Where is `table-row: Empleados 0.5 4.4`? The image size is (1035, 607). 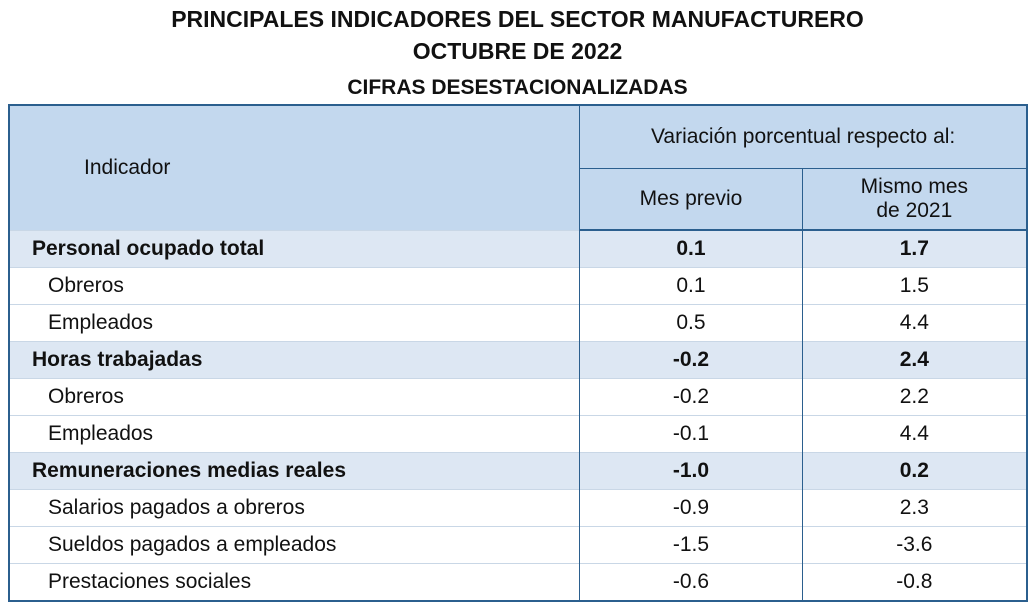
table-row: Empleados 0.5 4.4 is located at coordinates (517, 323).